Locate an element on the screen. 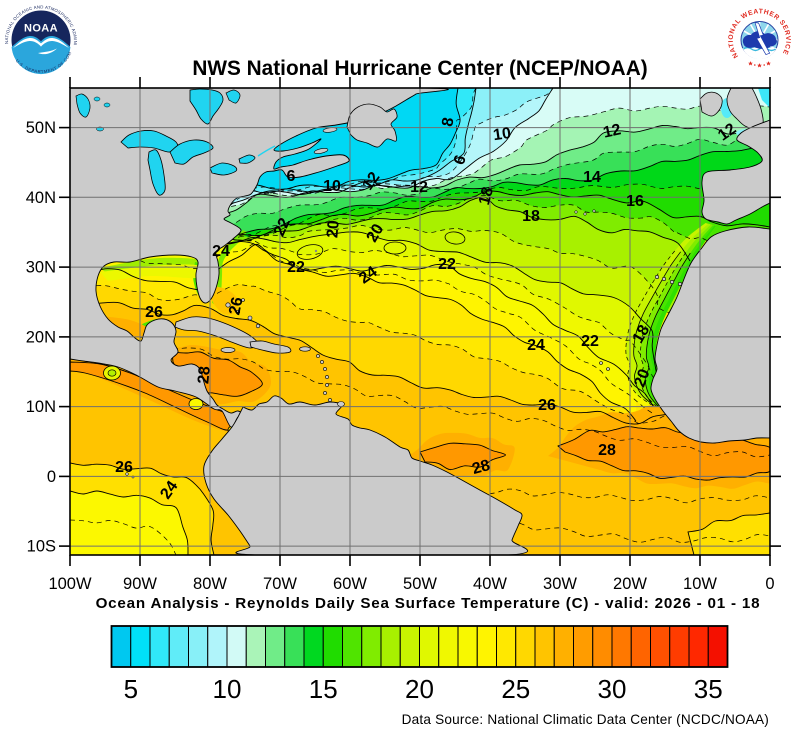  svg-text: 5 is located at coordinates (131, 689).